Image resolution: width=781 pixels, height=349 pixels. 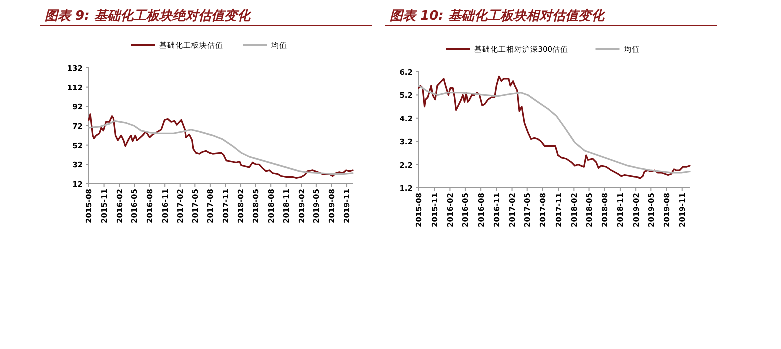 I want to click on chart-title: 图表 9: 基础化工板块绝对估值变化, so click(x=148, y=16).